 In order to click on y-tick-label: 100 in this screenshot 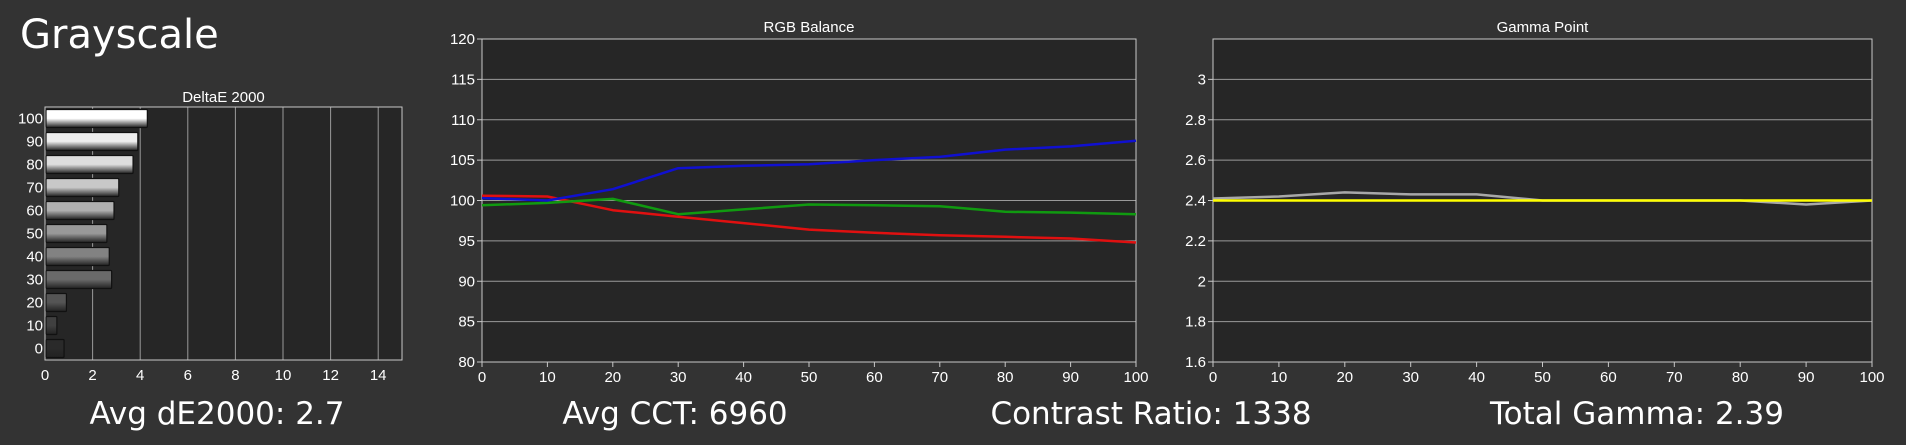, I will do `click(462, 201)`.